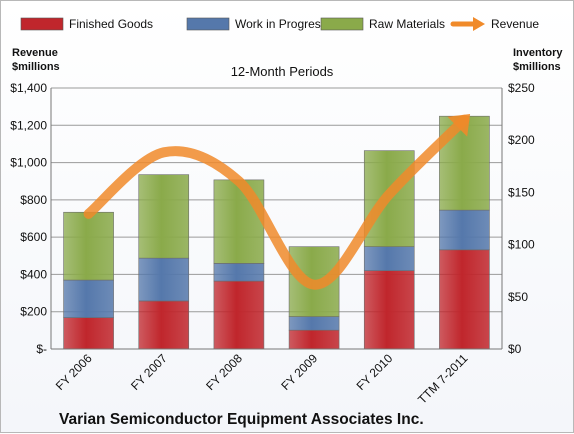 This screenshot has height=434, width=574. What do you see at coordinates (111, 24) in the screenshot?
I see `legend-label: Finished Goods` at bounding box center [111, 24].